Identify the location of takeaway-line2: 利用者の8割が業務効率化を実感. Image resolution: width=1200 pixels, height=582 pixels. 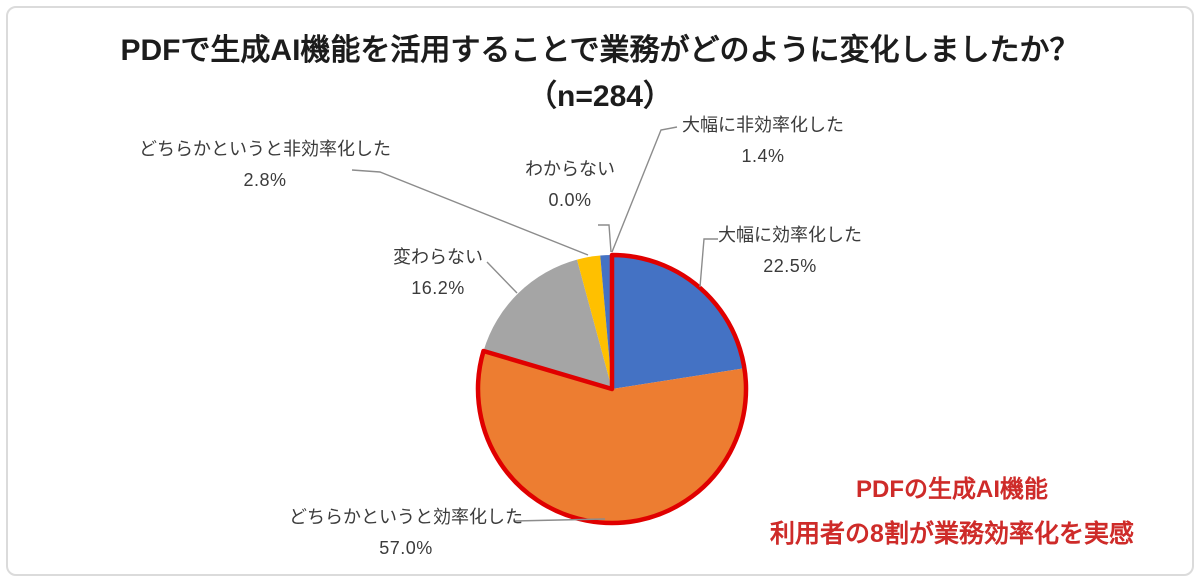
(952, 534).